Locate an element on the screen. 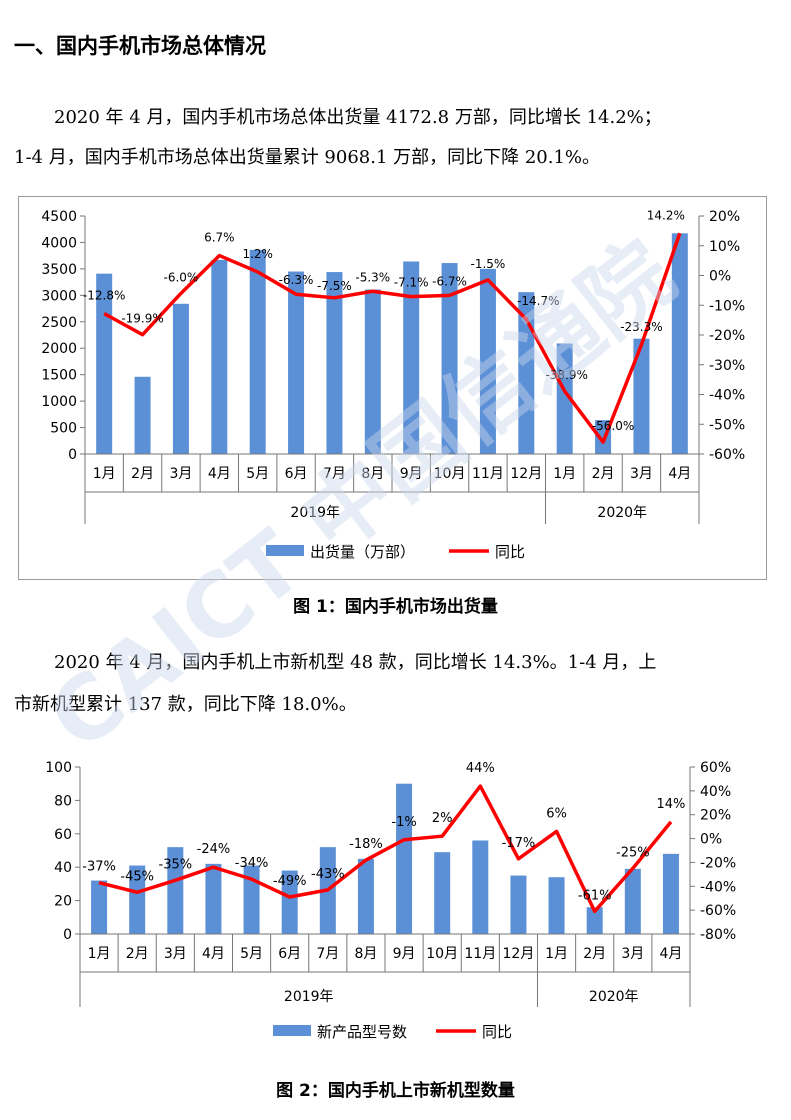 The width and height of the screenshot is (791, 1120). data-label: -14.7% is located at coordinates (538, 301).